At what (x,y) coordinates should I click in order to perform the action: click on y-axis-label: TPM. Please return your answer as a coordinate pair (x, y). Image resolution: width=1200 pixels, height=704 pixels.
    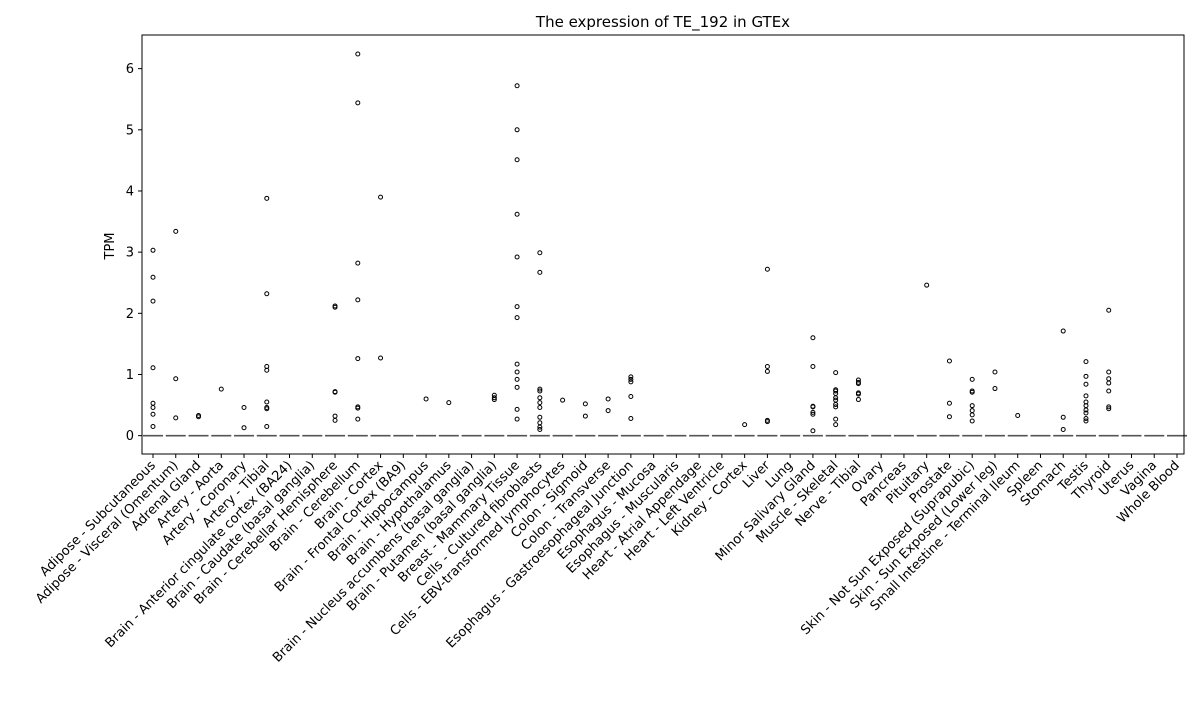
    Looking at the image, I should click on (110, 247).